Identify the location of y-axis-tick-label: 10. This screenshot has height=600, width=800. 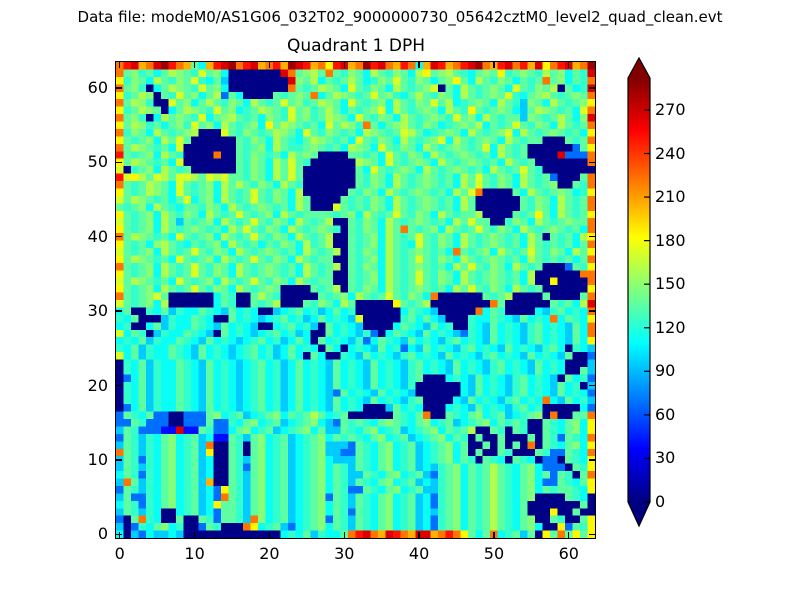
(97, 459).